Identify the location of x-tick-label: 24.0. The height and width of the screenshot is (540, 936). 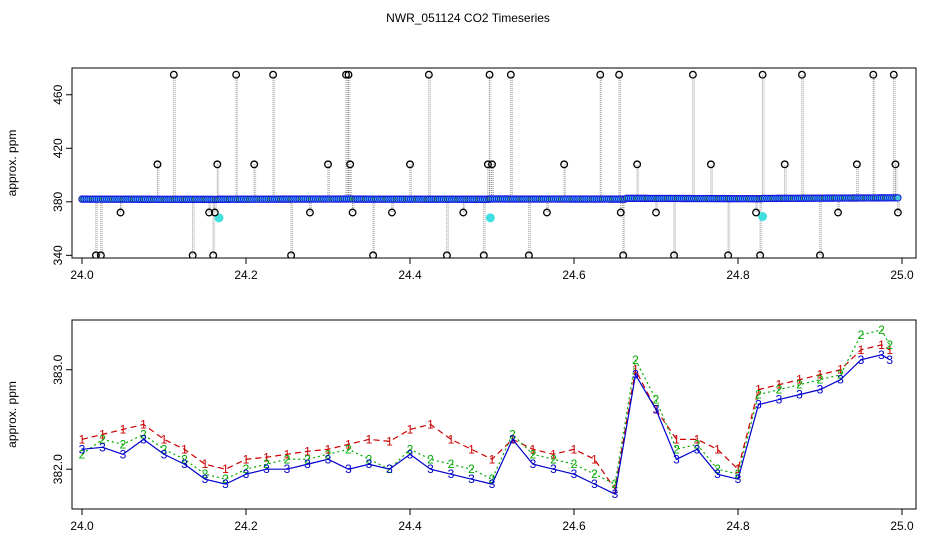
(82, 275).